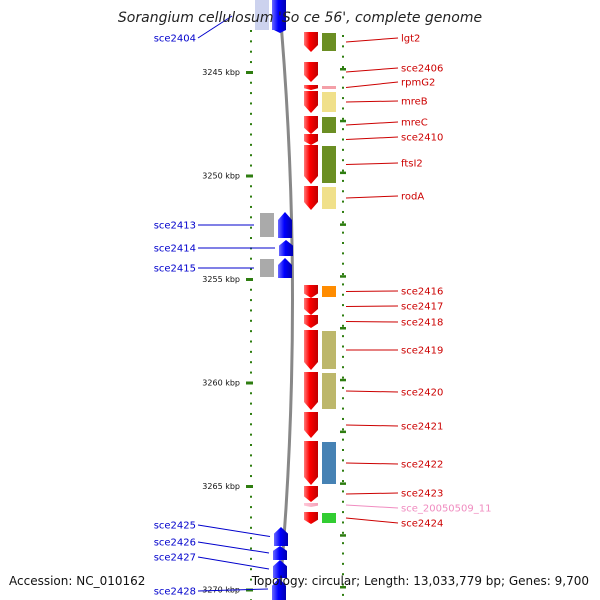 The width and height of the screenshot is (600, 600). Describe the element at coordinates (422, 494) in the screenshot. I see `gene-label: sce2423` at that location.